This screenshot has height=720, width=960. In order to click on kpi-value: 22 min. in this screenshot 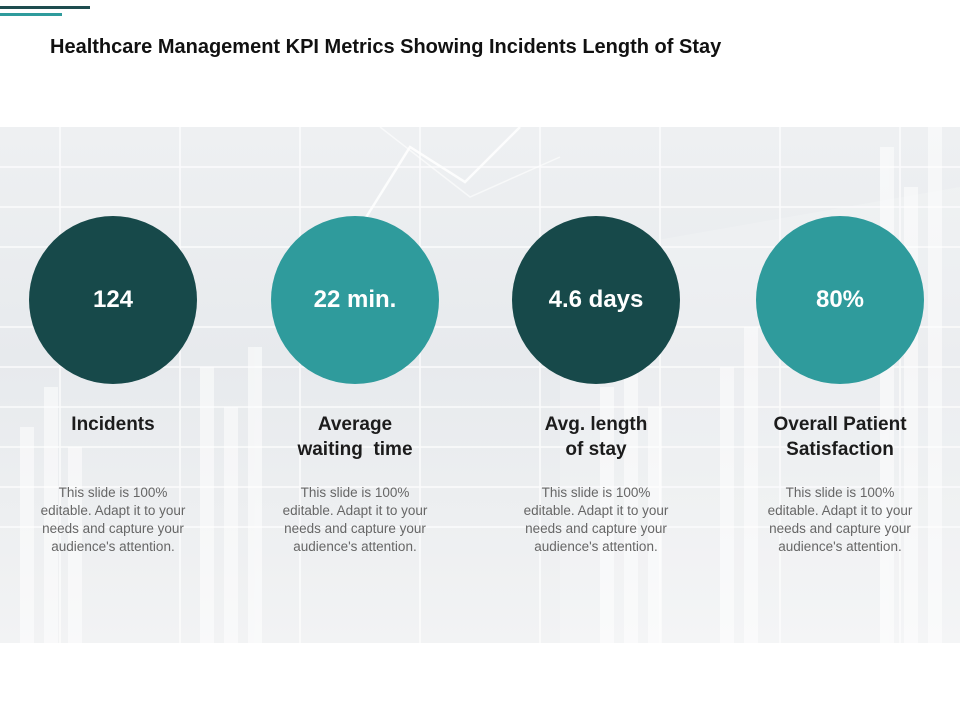, I will do `click(355, 299)`.